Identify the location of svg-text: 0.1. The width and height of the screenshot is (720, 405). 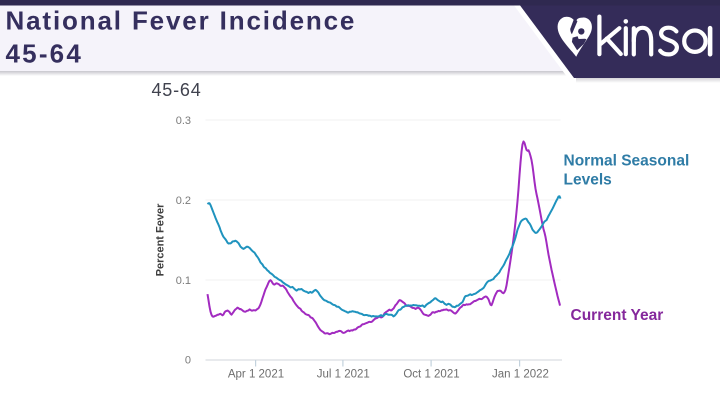
(183, 281).